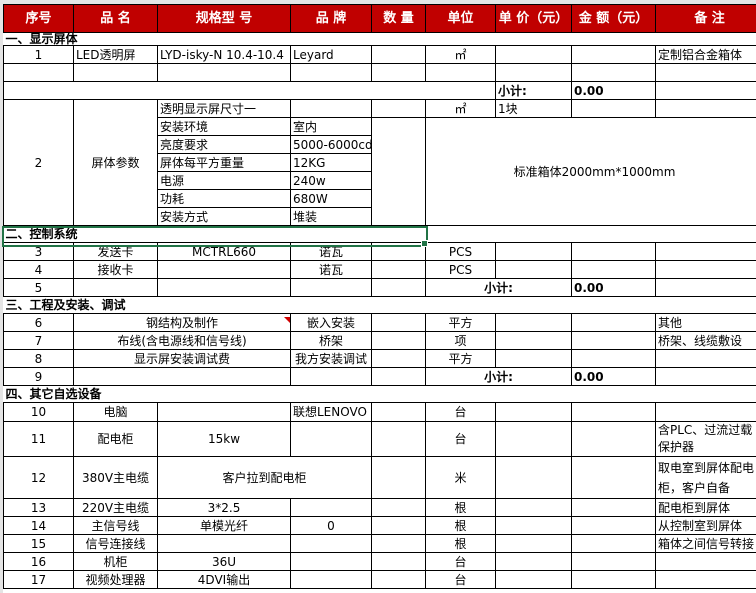 This screenshot has width=756, height=593. What do you see at coordinates (331, 198) in the screenshot?
I see `param-value: 680W` at bounding box center [331, 198].